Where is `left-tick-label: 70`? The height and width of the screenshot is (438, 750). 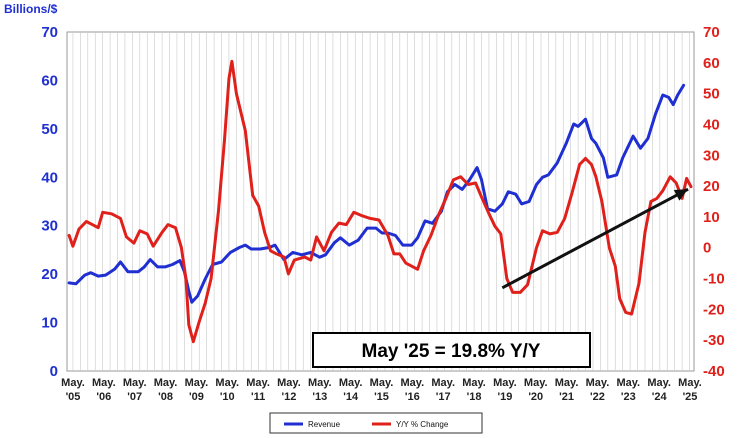
left-tick-label: 70 is located at coordinates (49, 32).